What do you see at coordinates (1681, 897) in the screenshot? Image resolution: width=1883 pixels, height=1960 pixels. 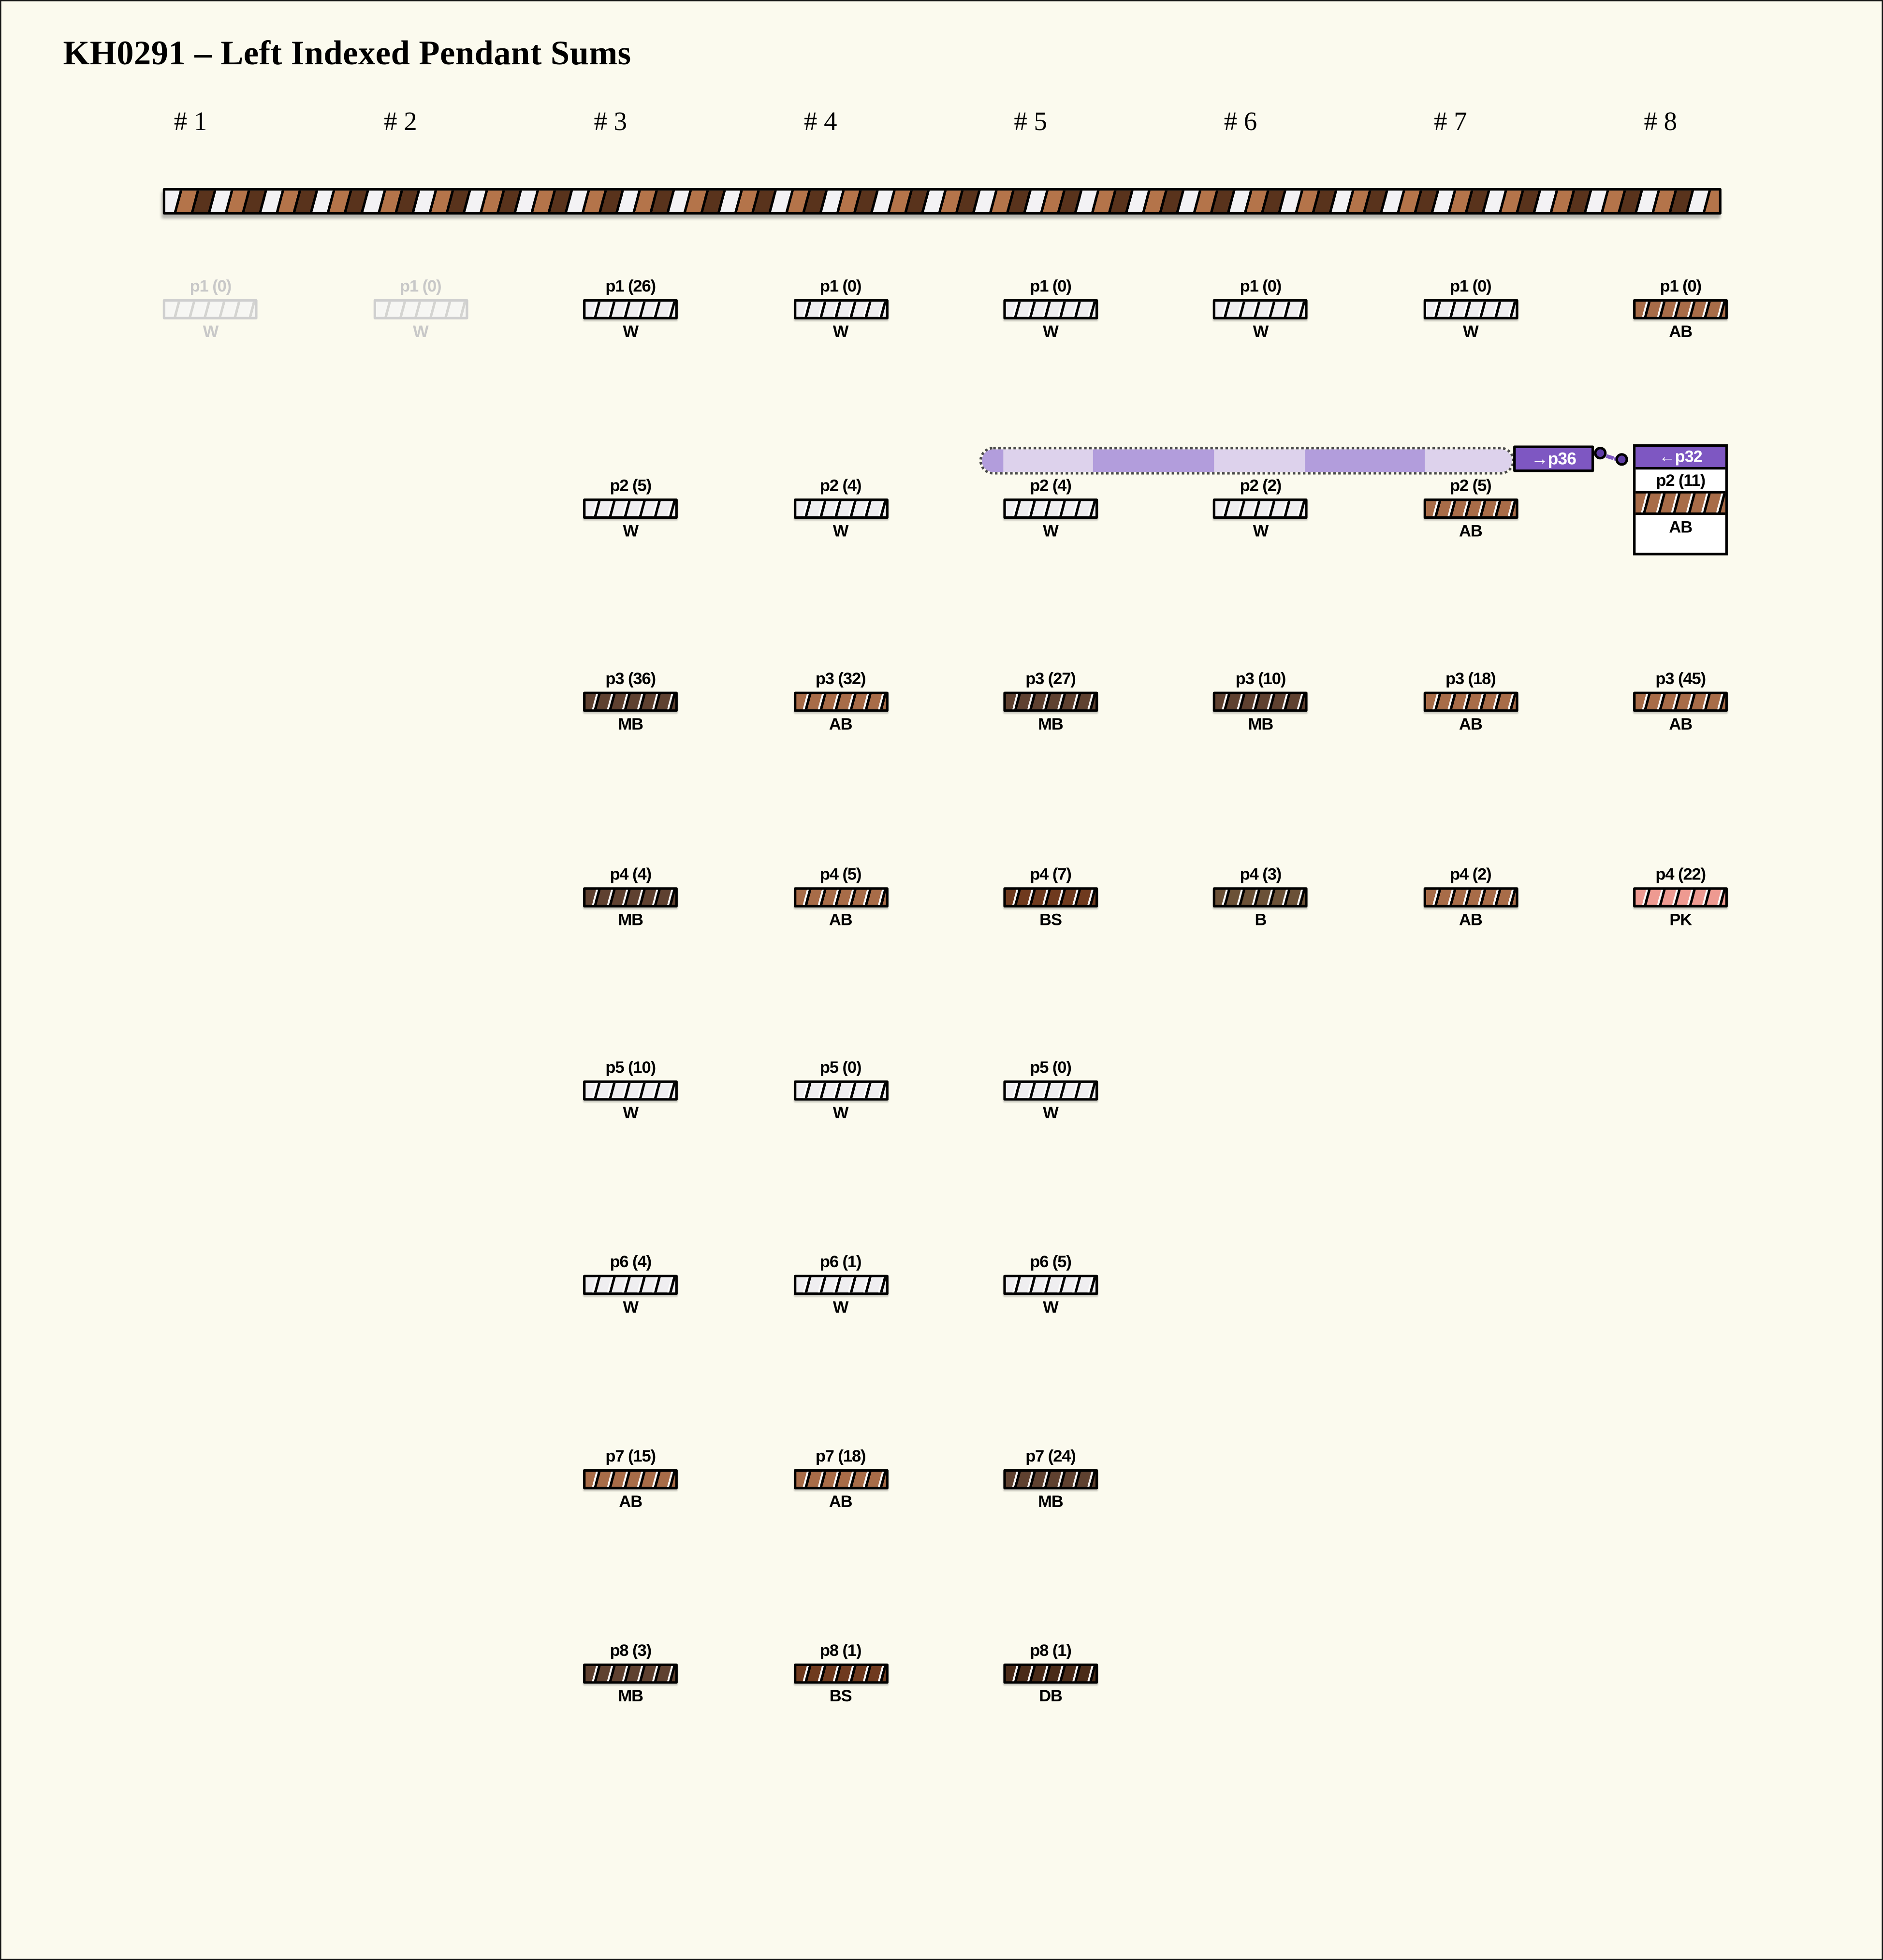 I see `pendant-cell: p4 (22) PK` at bounding box center [1681, 897].